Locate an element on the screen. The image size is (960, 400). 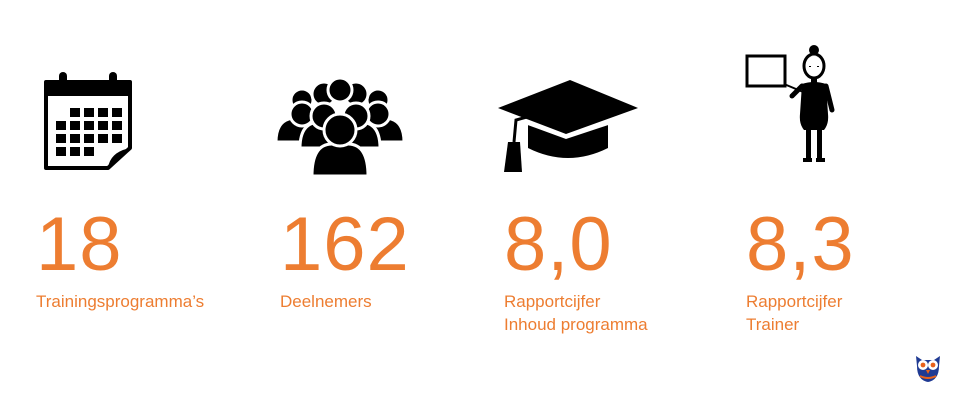
stat-value: 18 is located at coordinates (79, 244).